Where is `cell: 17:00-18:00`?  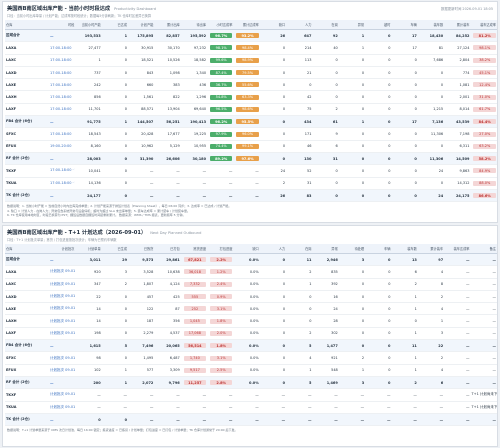
cell: 17:00-18:00 is located at coordinates (62, 48).